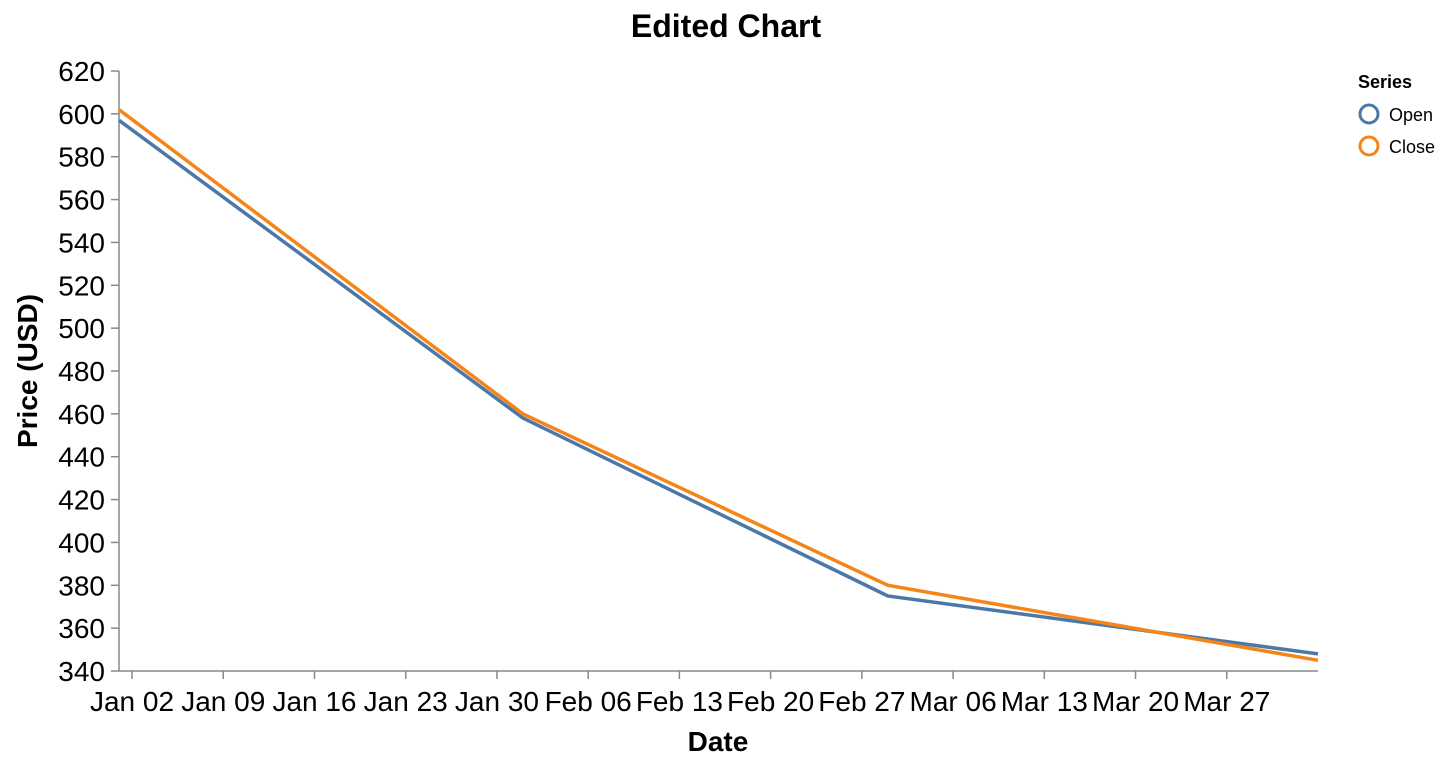 The height and width of the screenshot is (766, 1452). I want to click on x-tick-label: Mar 13, so click(1044, 701).